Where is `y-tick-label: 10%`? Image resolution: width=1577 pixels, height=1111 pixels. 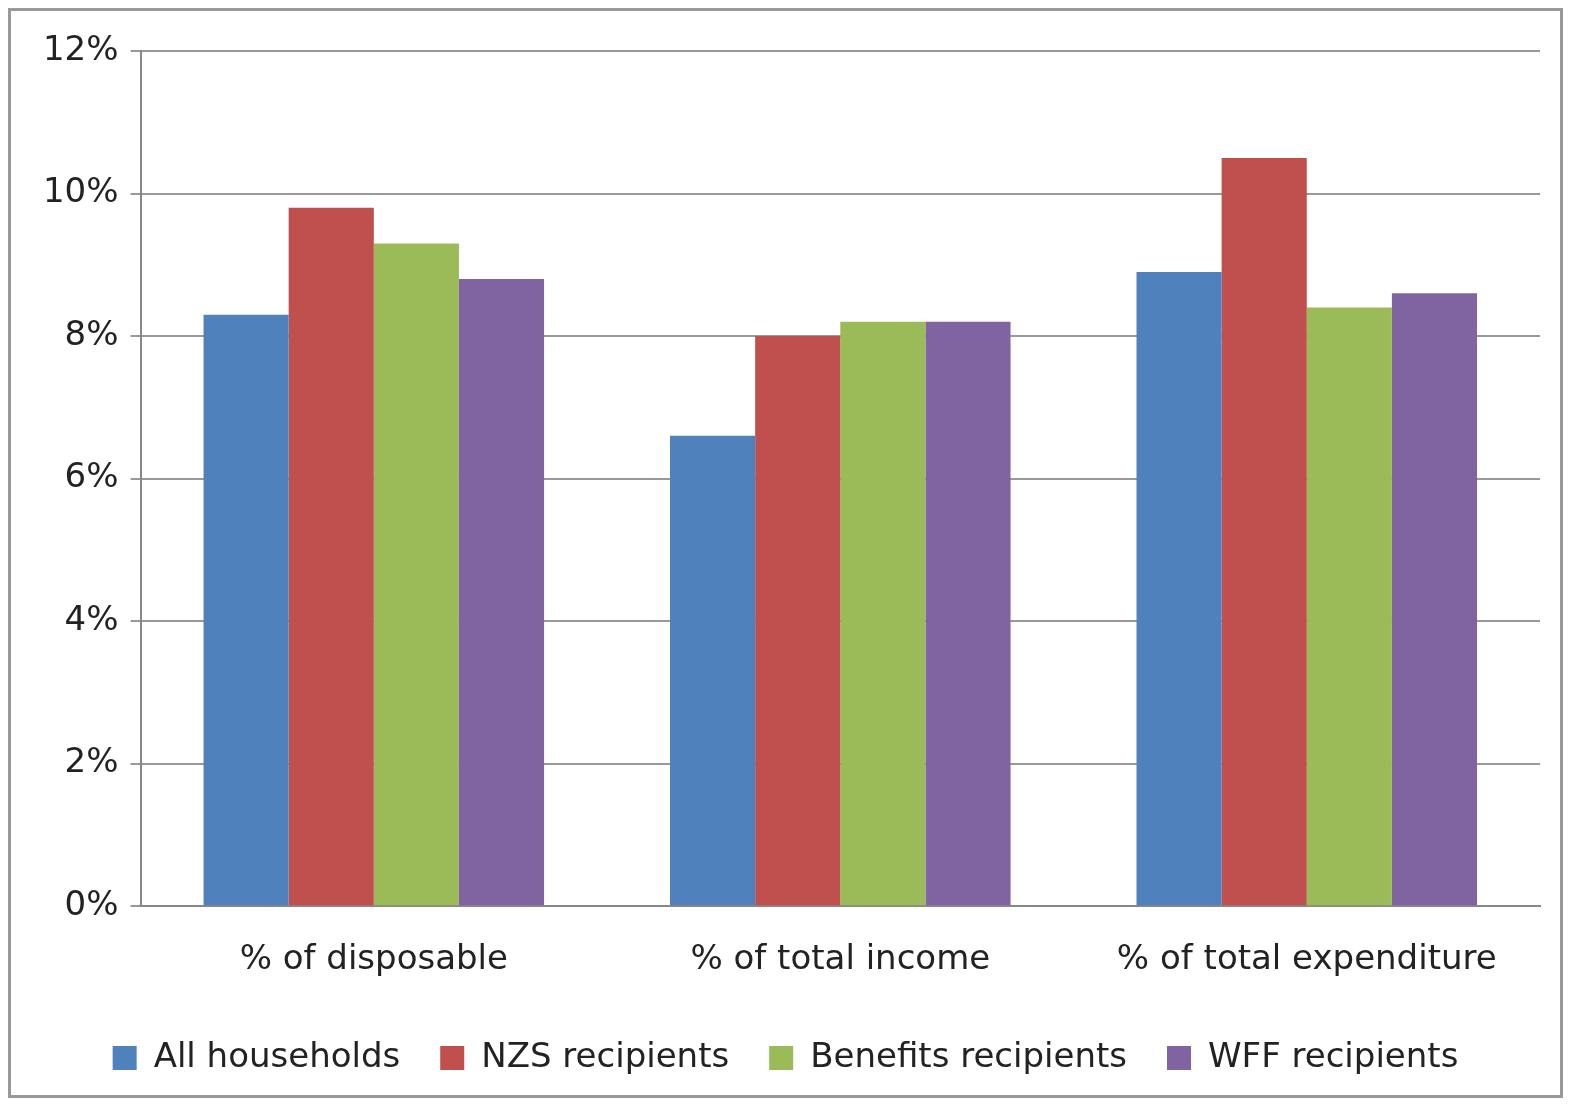 y-tick-label: 10% is located at coordinates (80, 190).